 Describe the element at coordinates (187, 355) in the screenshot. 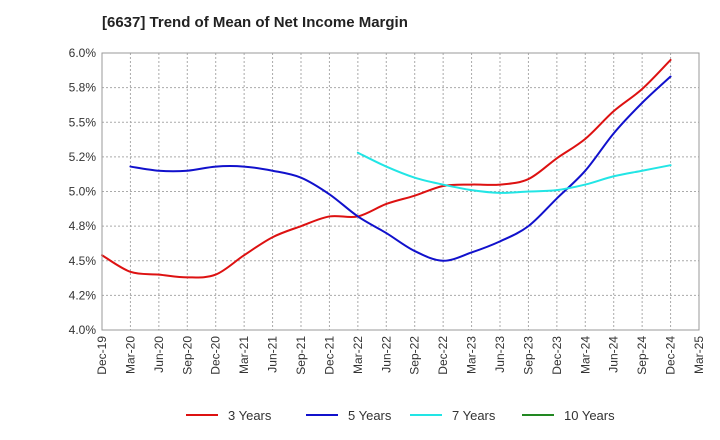

I see `x-tick-label: Sep-20` at that location.